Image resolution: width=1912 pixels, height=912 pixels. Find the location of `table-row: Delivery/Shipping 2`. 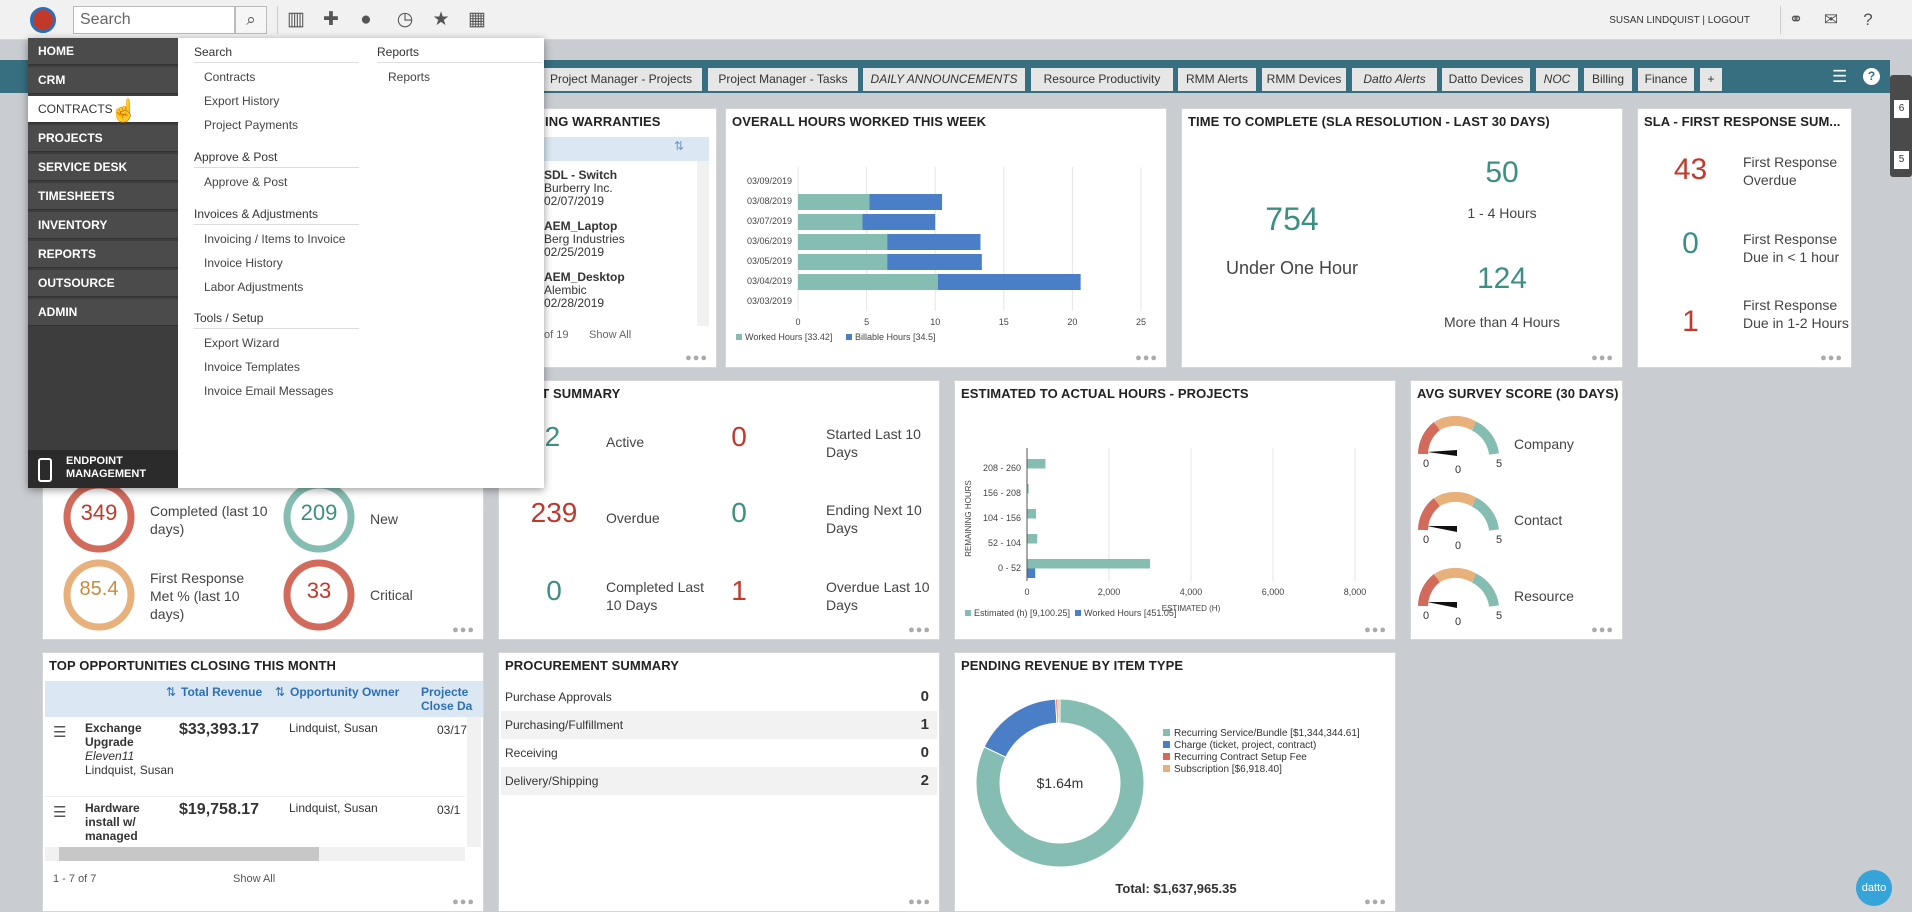

table-row: Delivery/Shipping 2 is located at coordinates (719, 781).